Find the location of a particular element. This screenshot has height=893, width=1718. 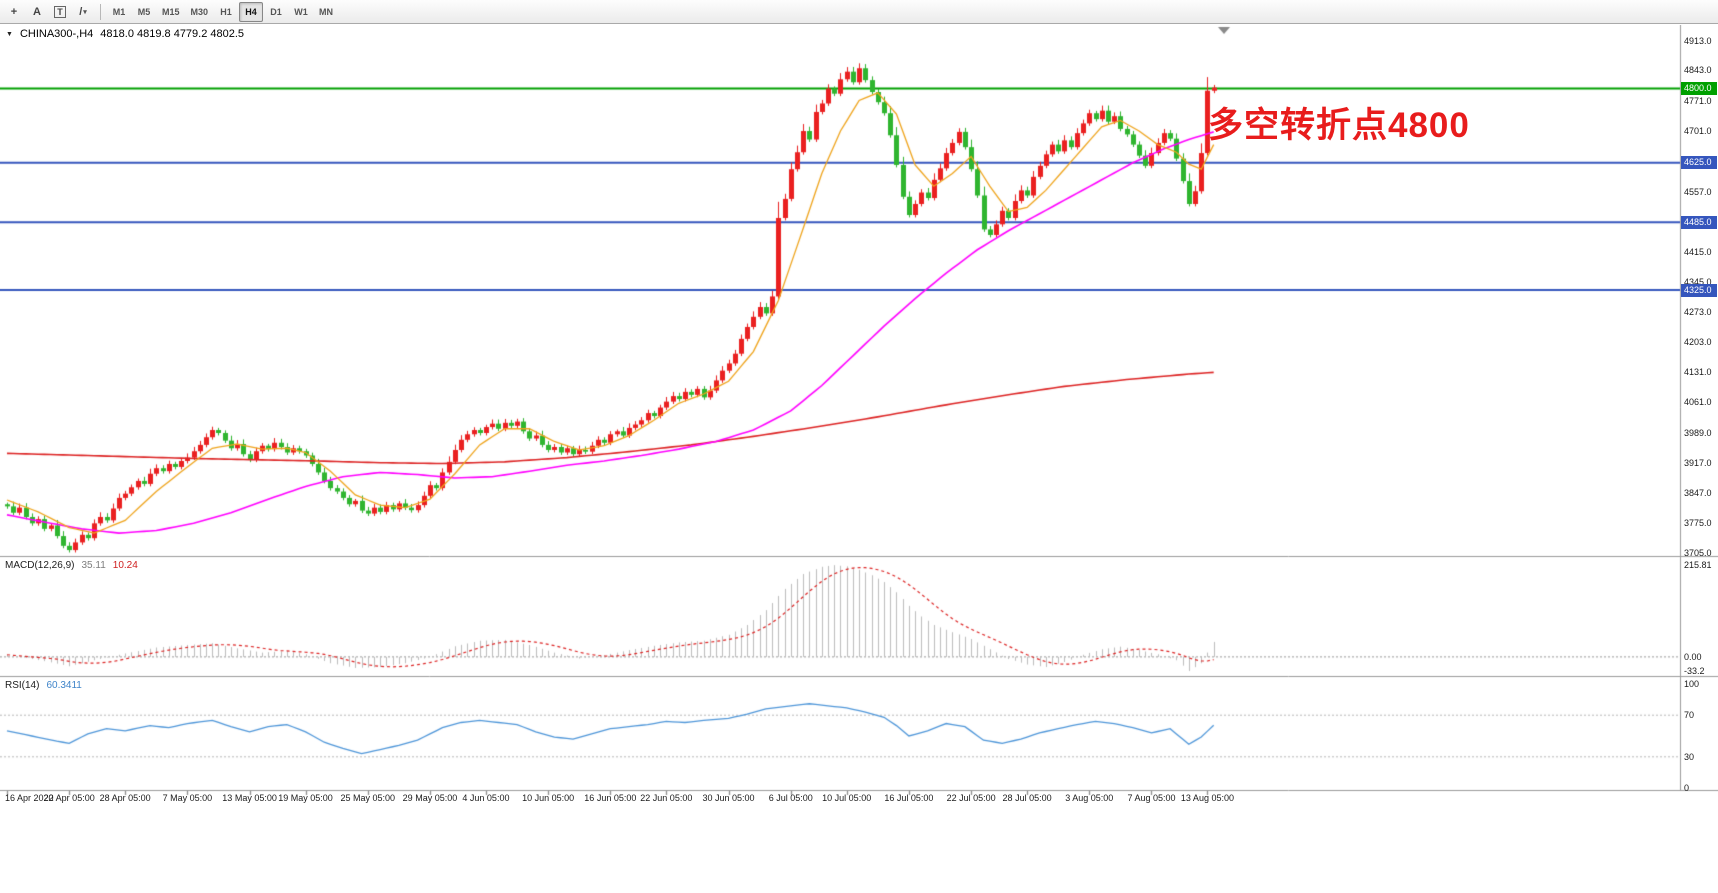

price-line-tag: 4625.0 is located at coordinates (1699, 163).